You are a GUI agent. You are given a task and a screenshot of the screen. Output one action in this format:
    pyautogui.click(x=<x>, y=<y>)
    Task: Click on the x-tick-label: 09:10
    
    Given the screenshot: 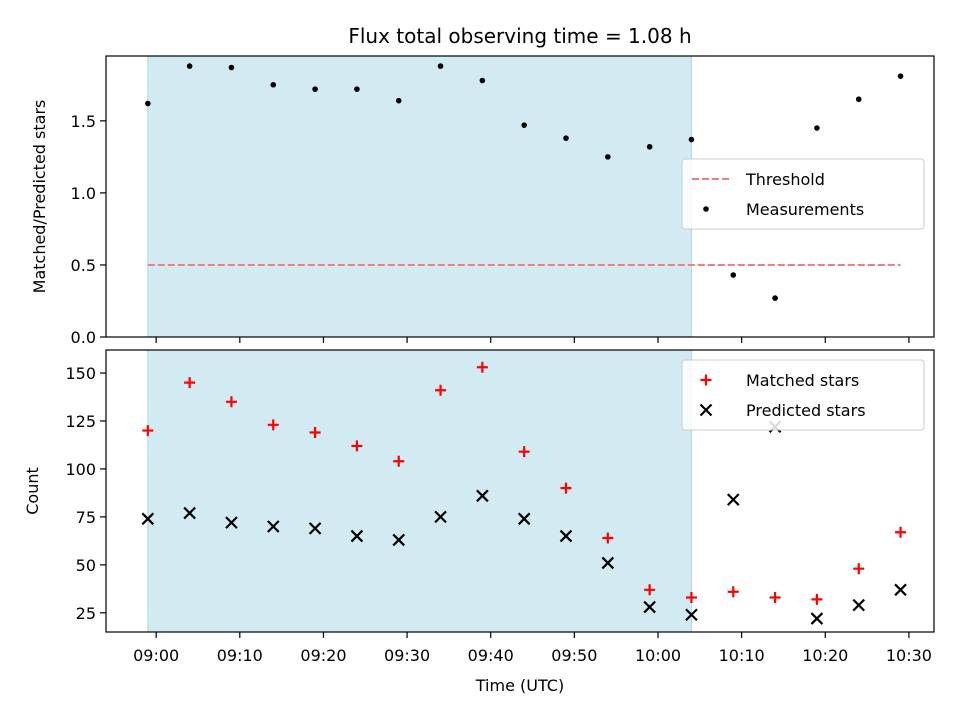 What is the action you would take?
    pyautogui.click(x=240, y=655)
    